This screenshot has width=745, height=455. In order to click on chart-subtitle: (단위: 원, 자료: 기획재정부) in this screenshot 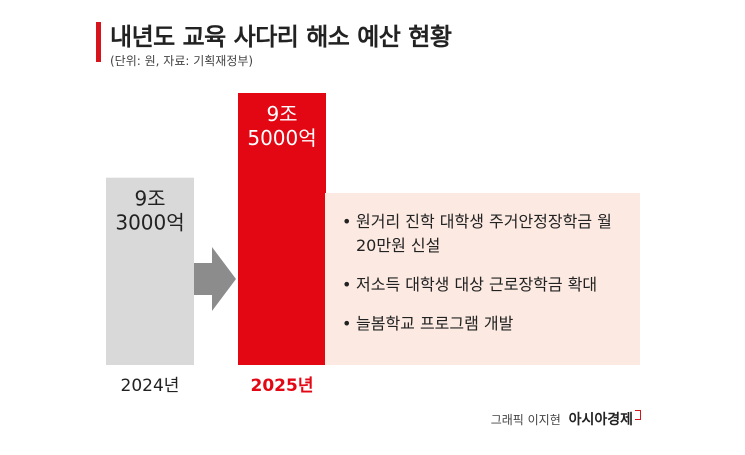, I will do `click(182, 61)`.